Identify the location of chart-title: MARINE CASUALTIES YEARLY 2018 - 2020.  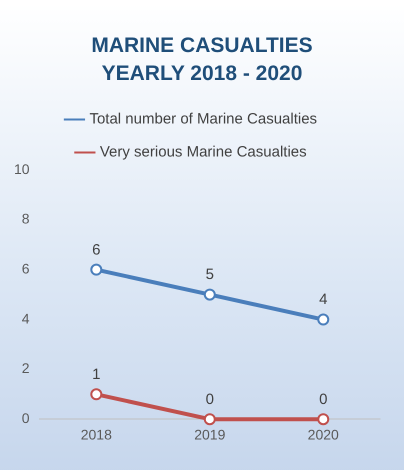
(202, 60).